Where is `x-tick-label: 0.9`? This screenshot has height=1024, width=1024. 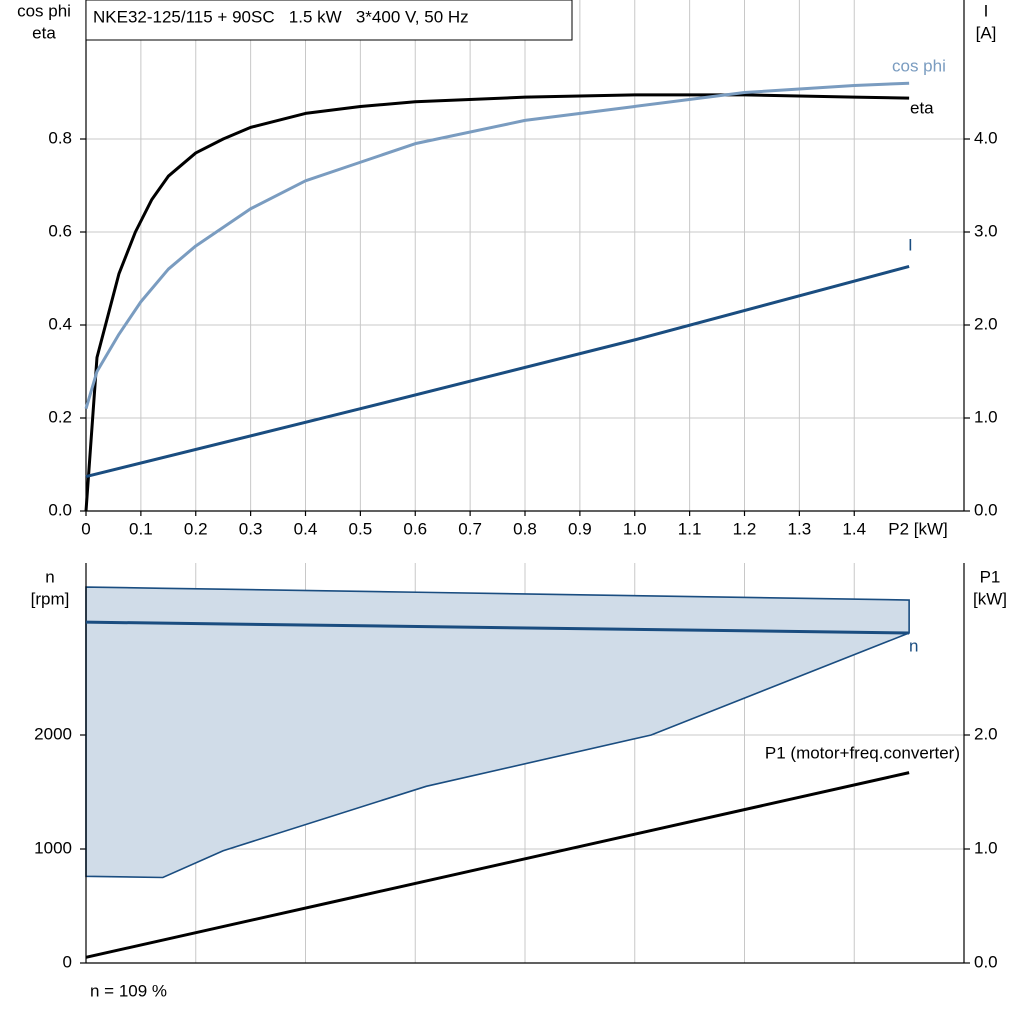
x-tick-label: 0.9 is located at coordinates (580, 528).